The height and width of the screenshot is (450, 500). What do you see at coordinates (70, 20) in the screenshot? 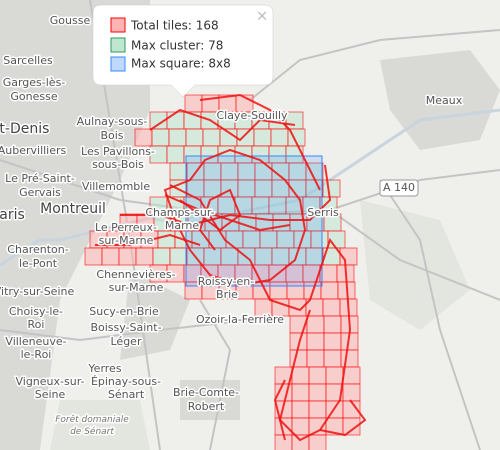
I see `place-label: Gousse` at bounding box center [70, 20].